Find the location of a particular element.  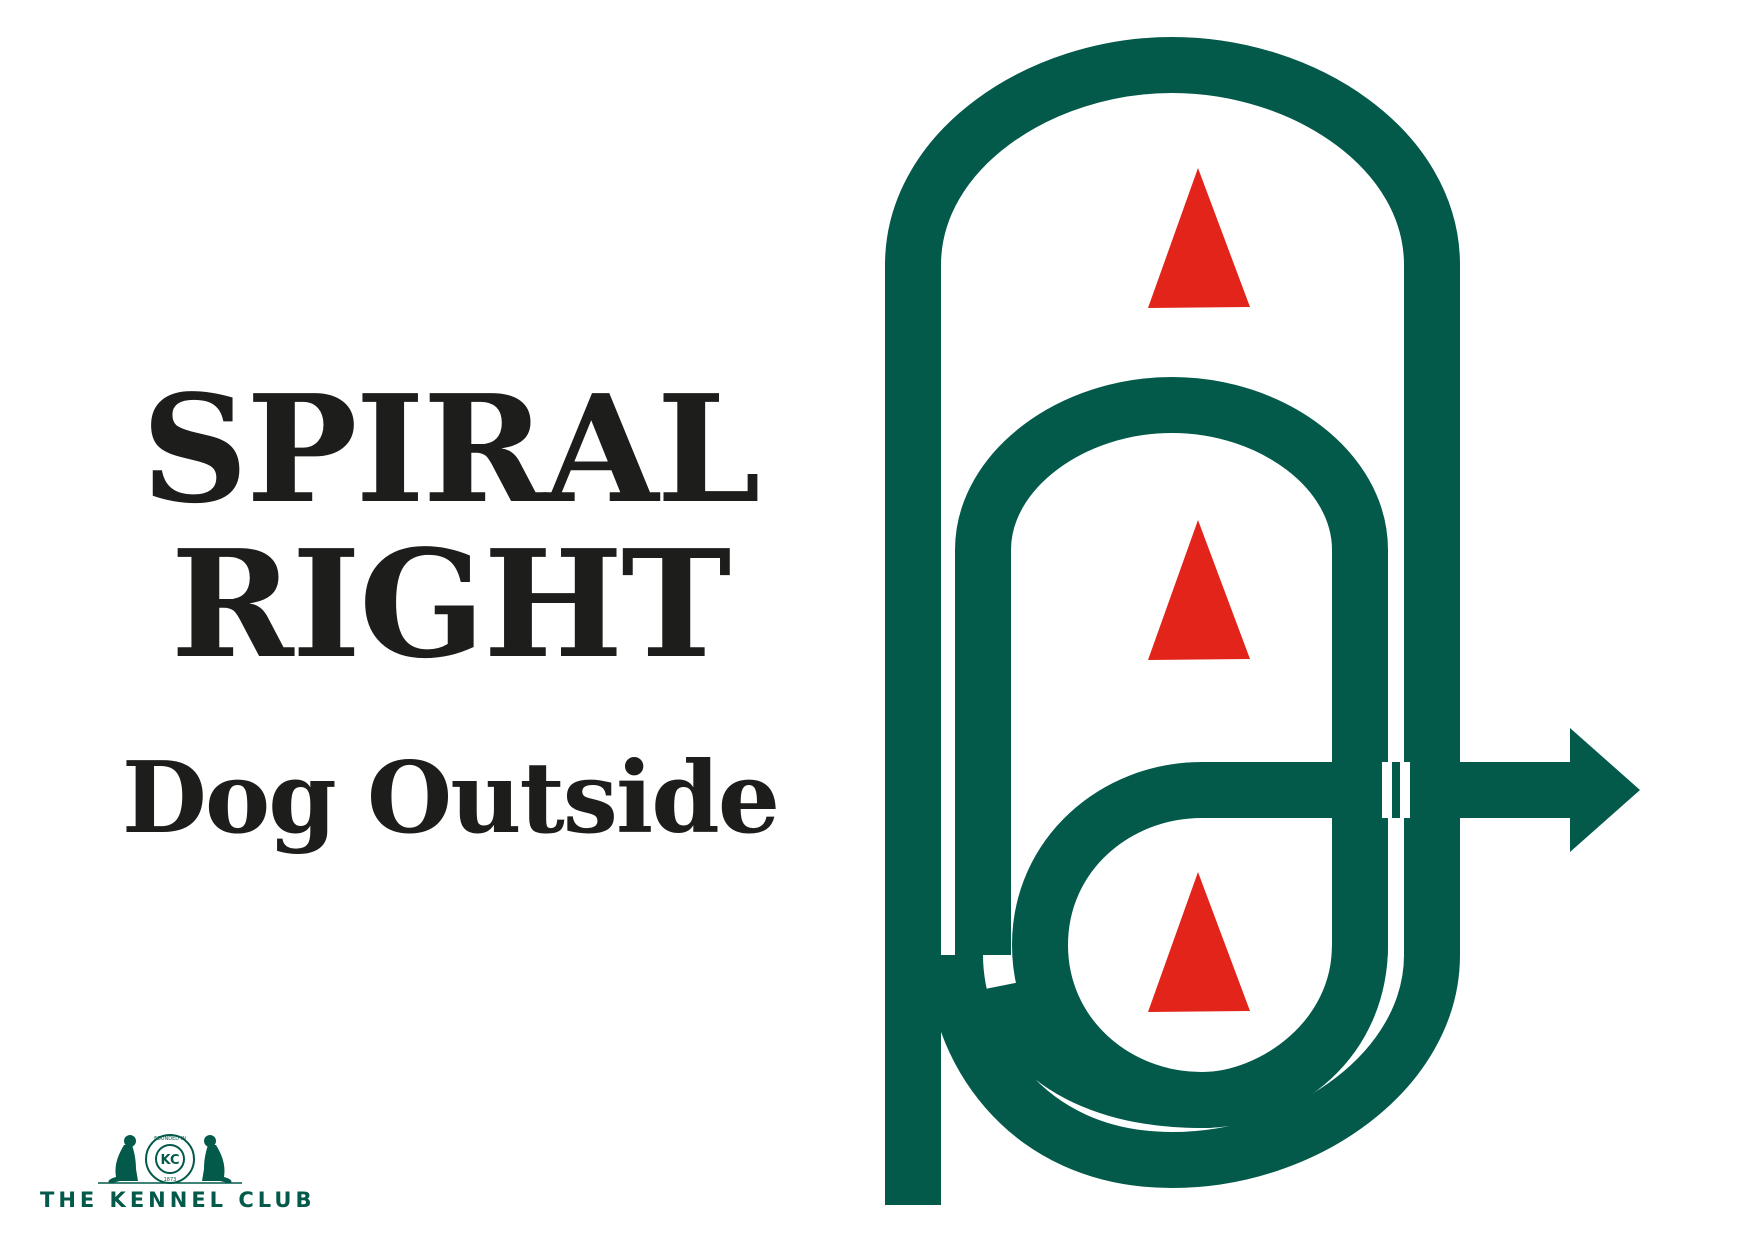

kc-badge: KC FOUNDED IN 1873 is located at coordinates (170, 1159).